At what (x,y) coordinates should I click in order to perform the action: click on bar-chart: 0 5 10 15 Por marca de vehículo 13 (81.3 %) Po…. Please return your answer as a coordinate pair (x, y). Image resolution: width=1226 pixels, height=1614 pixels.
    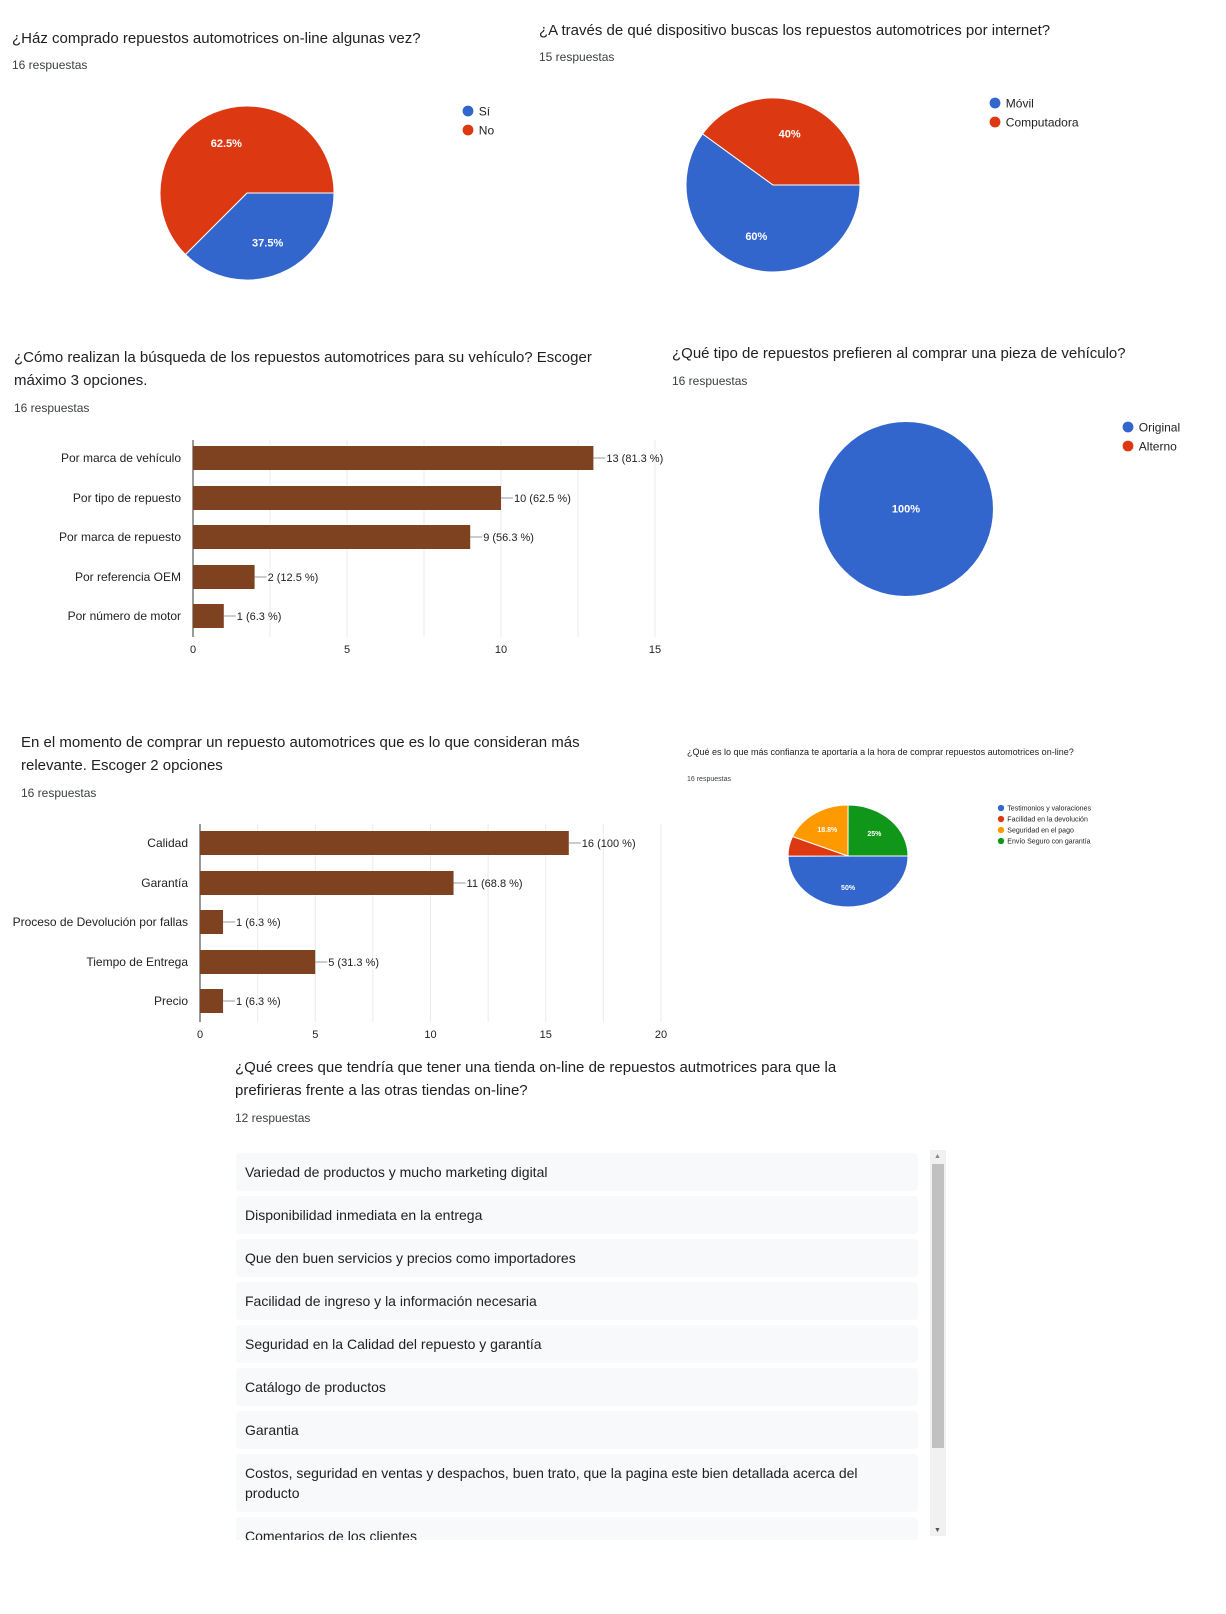
    Looking at the image, I should click on (361, 548).